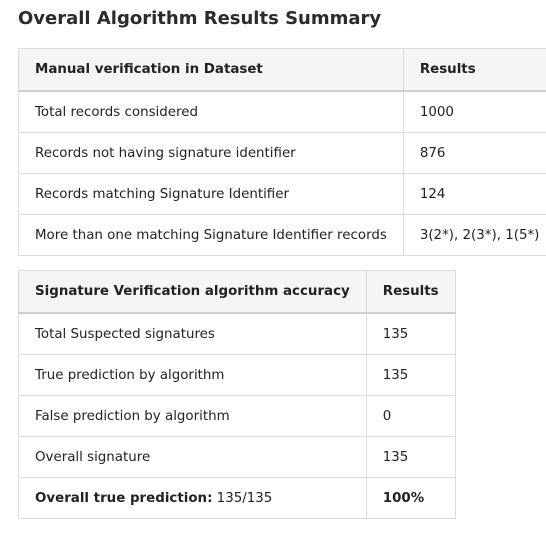 This screenshot has width=546, height=533. Describe the element at coordinates (242, 498) in the screenshot. I see `summary-label-rest: 135/135` at that location.